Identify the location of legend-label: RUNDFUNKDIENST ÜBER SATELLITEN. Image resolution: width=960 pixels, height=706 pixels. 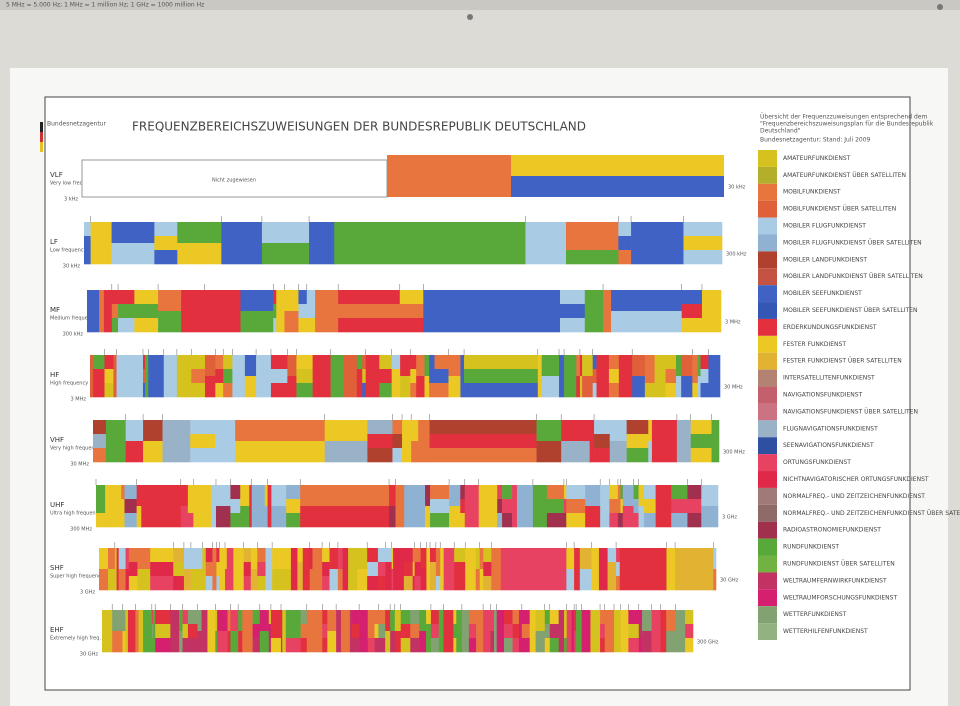
(839, 563).